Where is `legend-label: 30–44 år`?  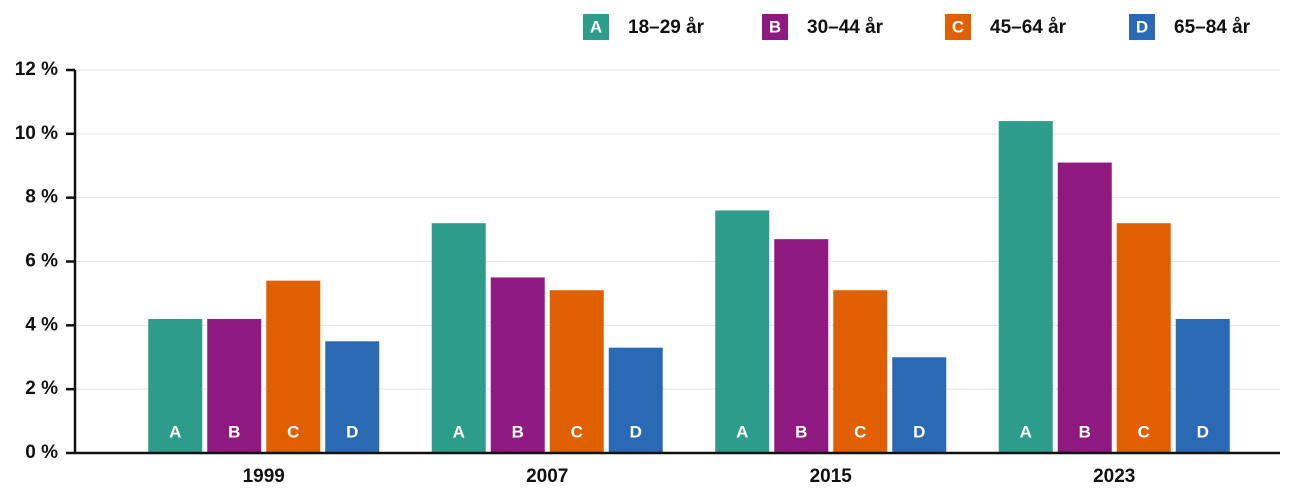 legend-label: 30–44 år is located at coordinates (845, 27).